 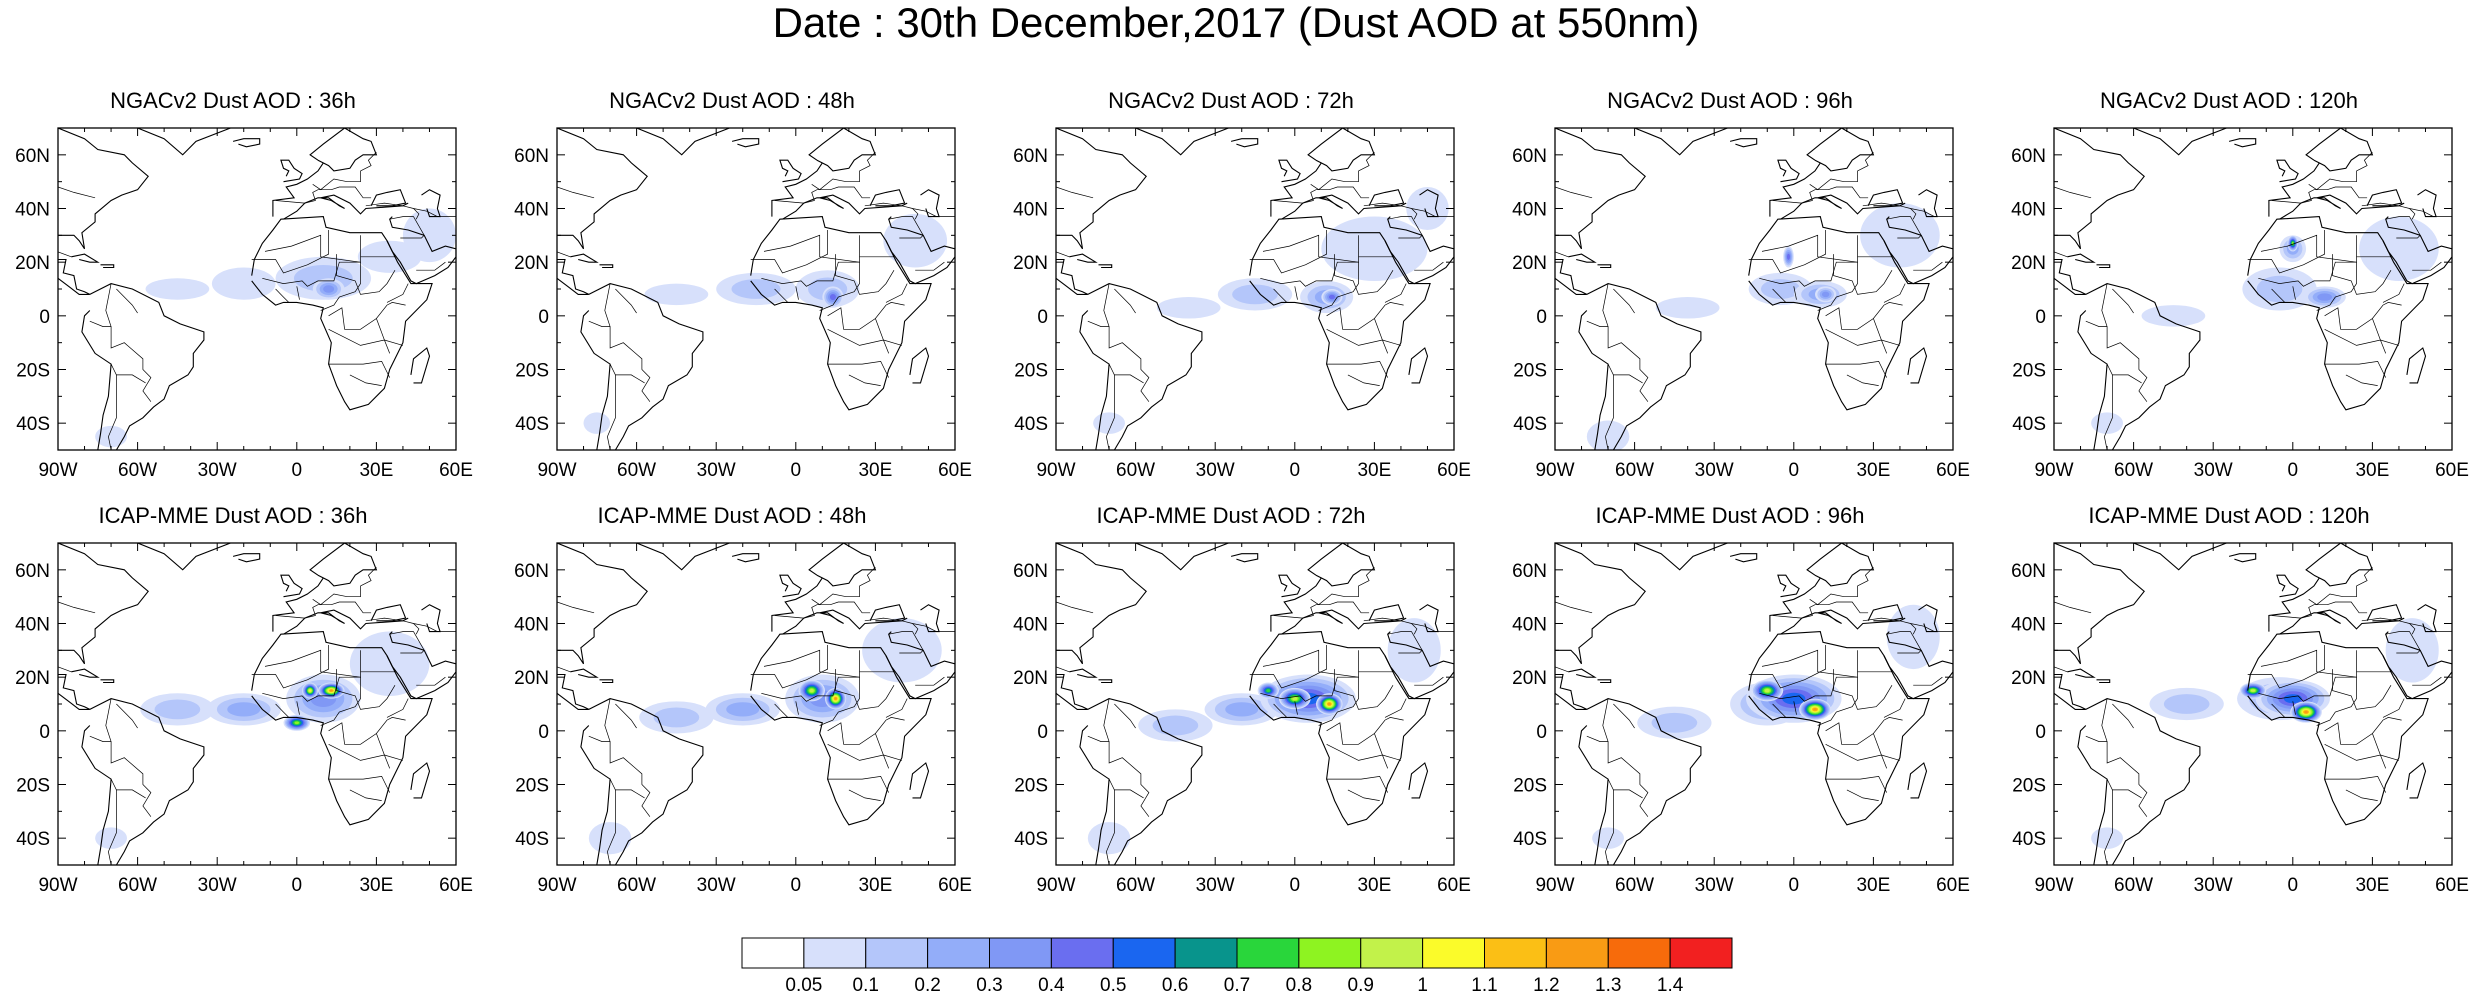 I want to click on colorbar-level-label: 0.1, so click(x=866, y=984).